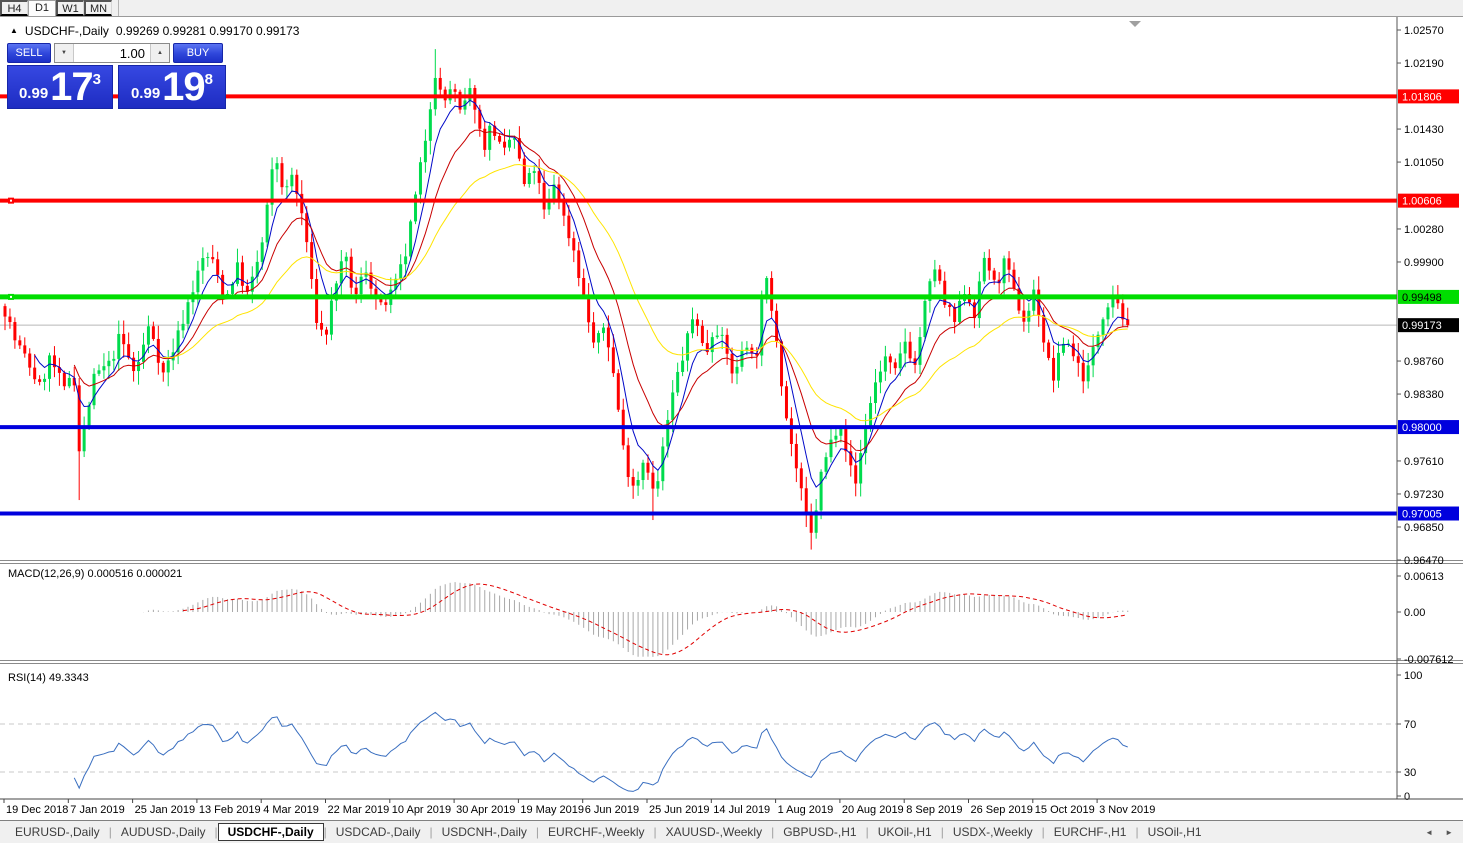 This screenshot has width=1463, height=843. I want to click on chart-tab-xauusd-weekly: XAUUSD-,Weekly, so click(714, 832).